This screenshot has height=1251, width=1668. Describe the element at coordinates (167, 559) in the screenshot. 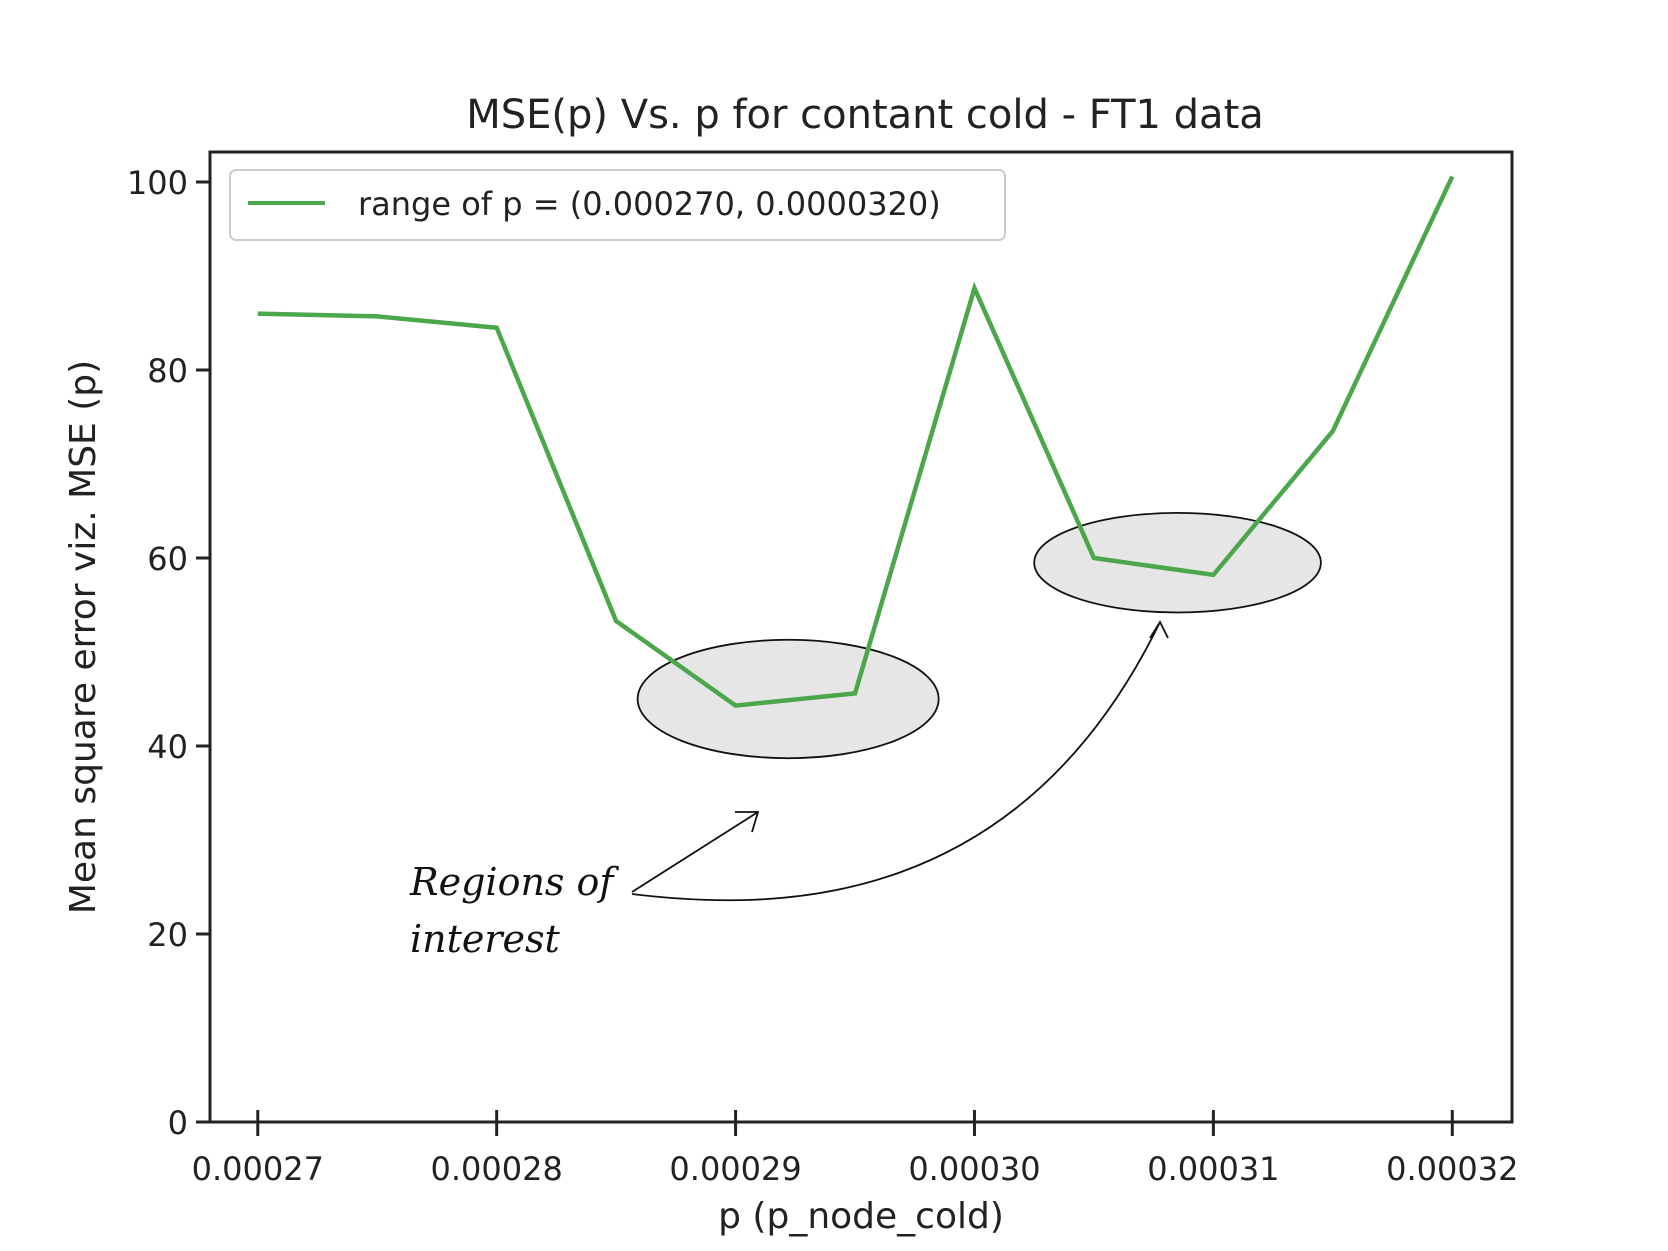

I see `y-tick-label: 60` at that location.